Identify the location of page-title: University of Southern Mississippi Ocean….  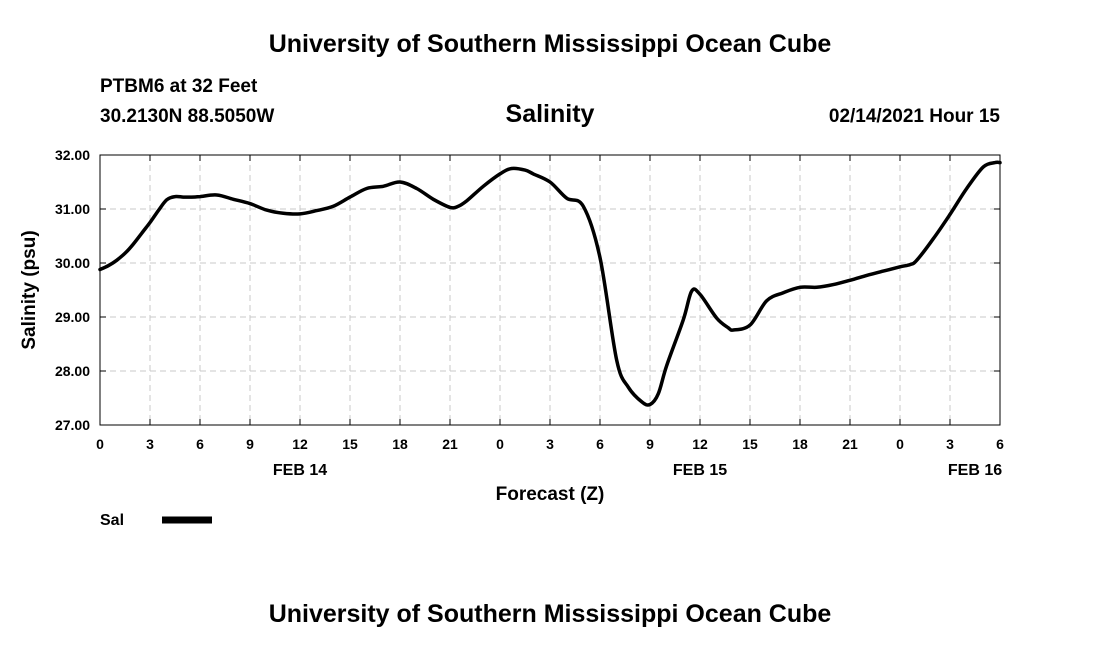
(550, 44).